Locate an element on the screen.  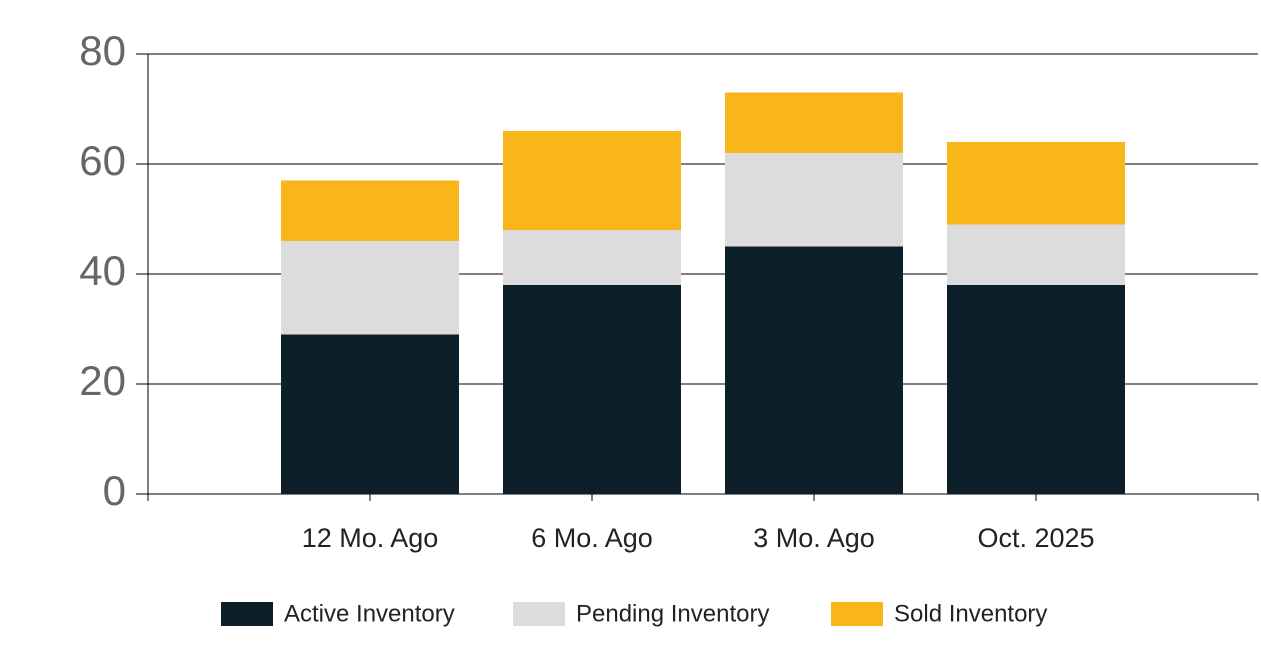
y-tick-label: 40 is located at coordinates (102, 270).